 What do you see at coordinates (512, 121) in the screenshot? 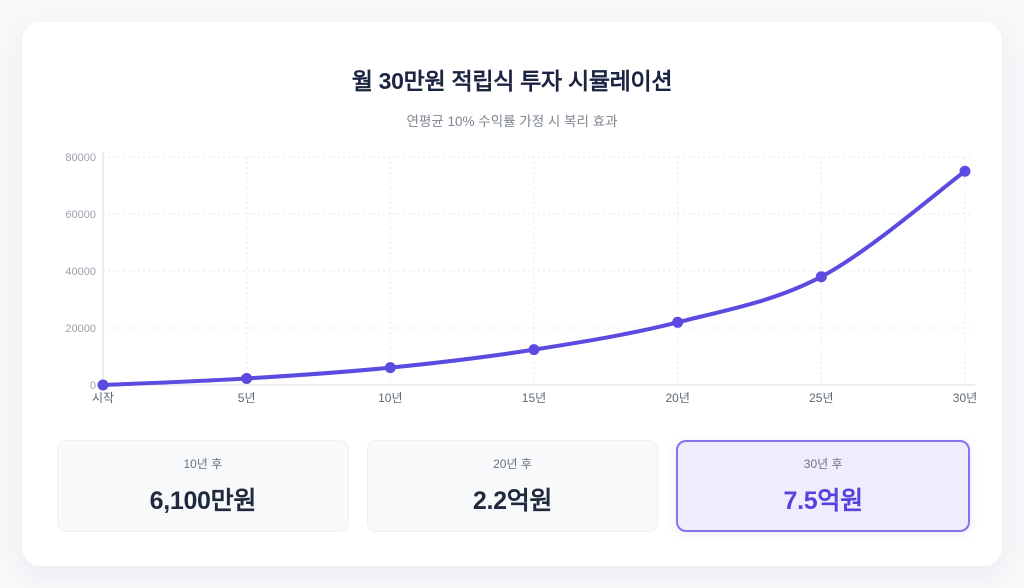
I see `chart-subtitle: 연평균 10% 수익률 가정 시 복리 효과` at bounding box center [512, 121].